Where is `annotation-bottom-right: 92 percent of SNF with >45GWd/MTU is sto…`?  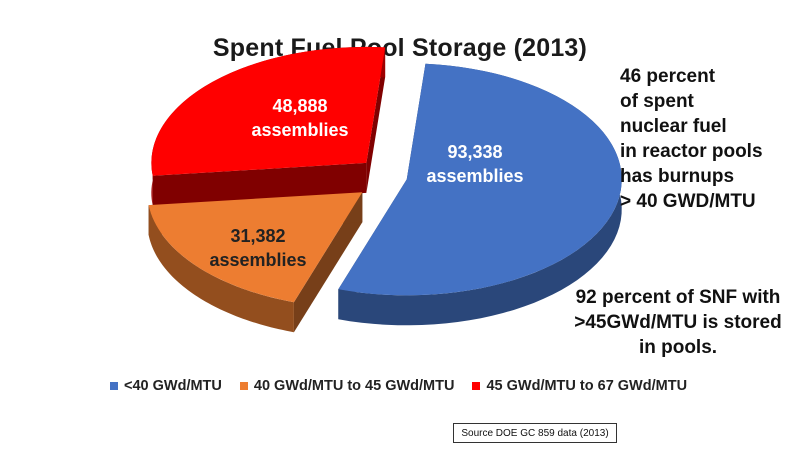
annotation-bottom-right: 92 percent of SNF with >45GWd/MTU is sto… is located at coordinates (678, 322).